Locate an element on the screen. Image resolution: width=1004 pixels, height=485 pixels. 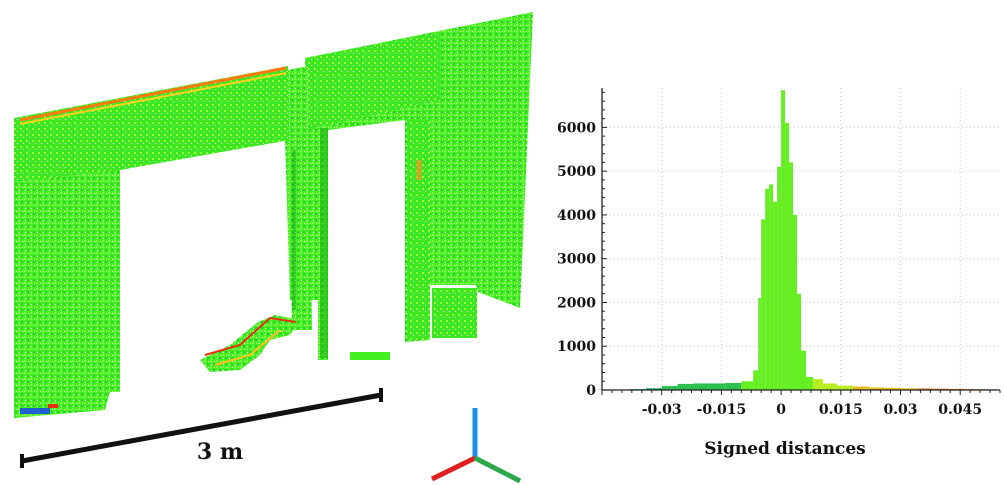
y-tick-label: 2000 is located at coordinates (576, 303).